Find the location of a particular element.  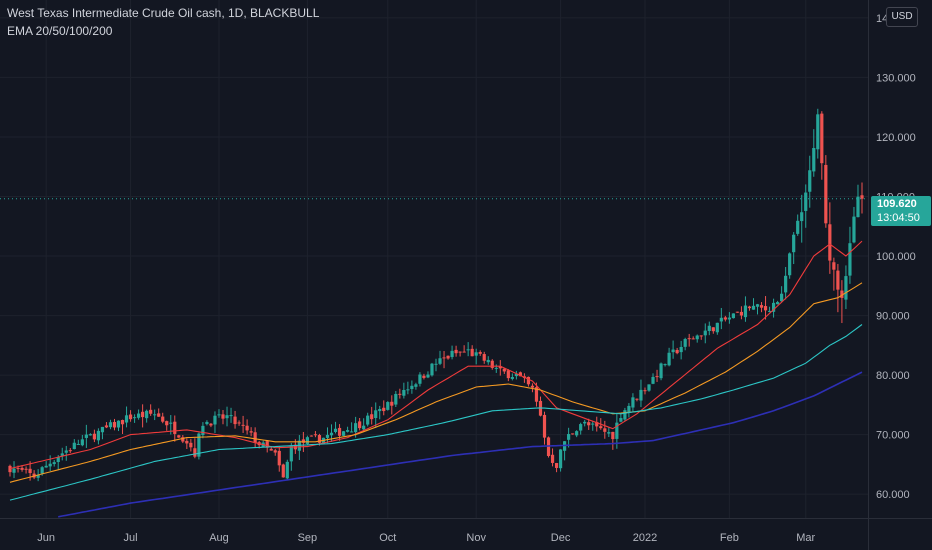

y-tick-label: 120.000 is located at coordinates (896, 138).